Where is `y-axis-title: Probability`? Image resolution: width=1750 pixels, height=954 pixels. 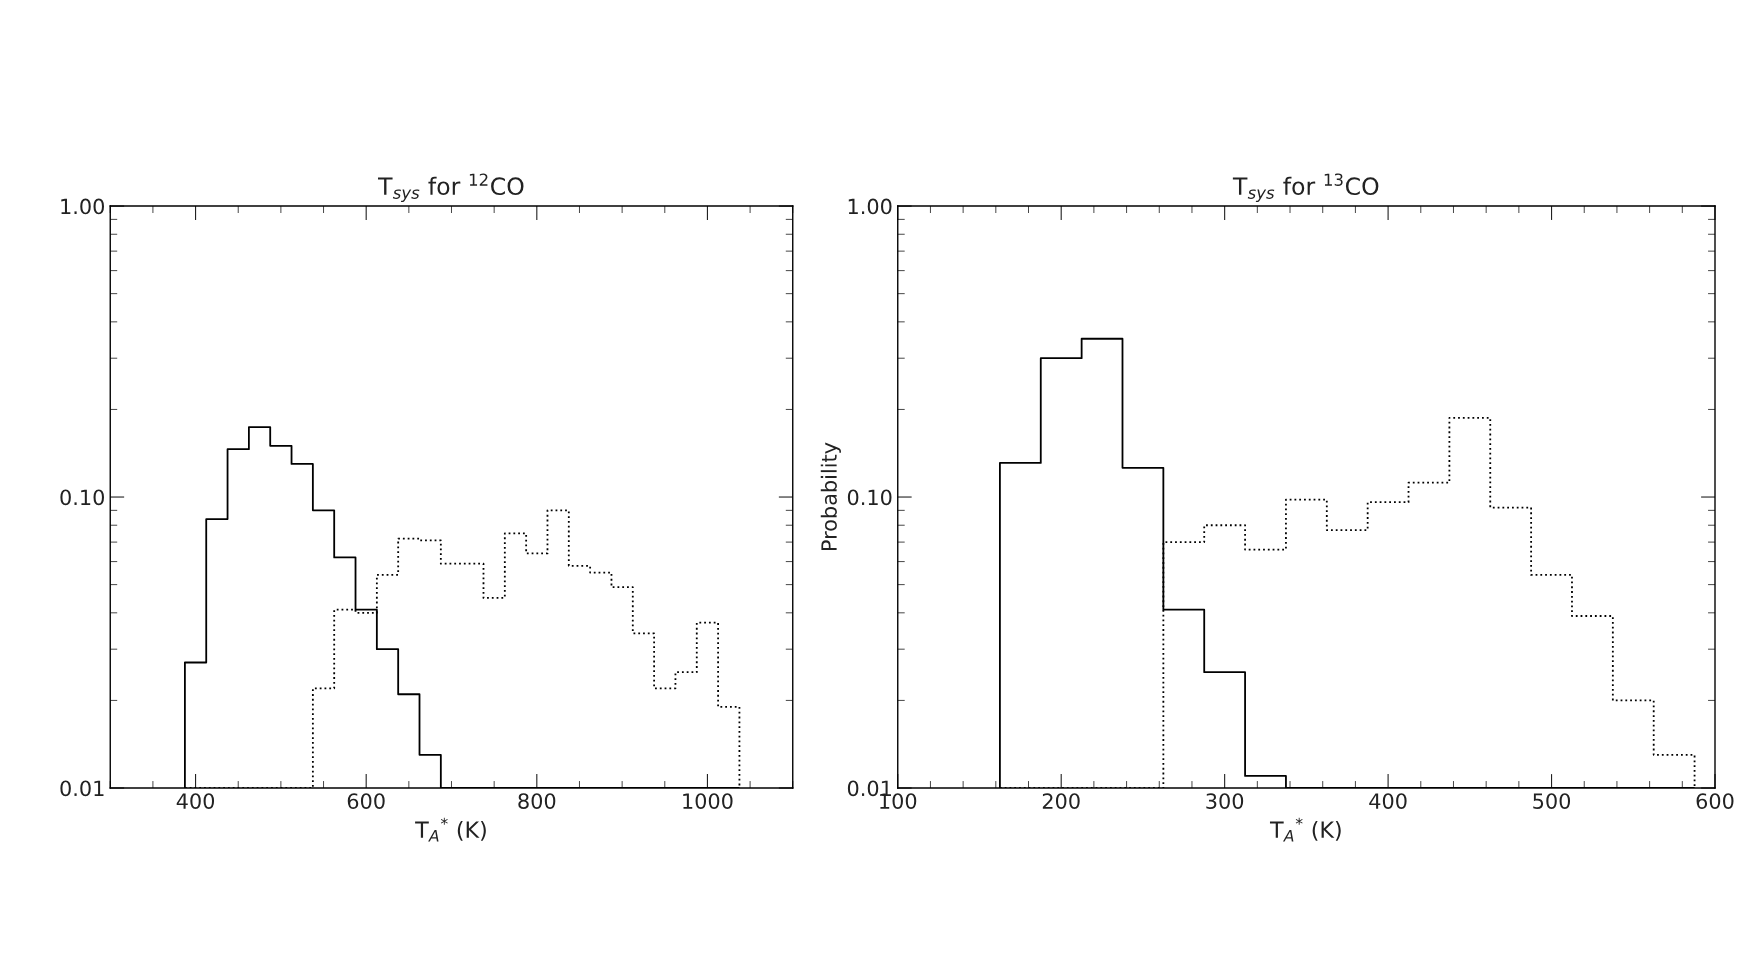 y-axis-title: Probability is located at coordinates (830, 496).